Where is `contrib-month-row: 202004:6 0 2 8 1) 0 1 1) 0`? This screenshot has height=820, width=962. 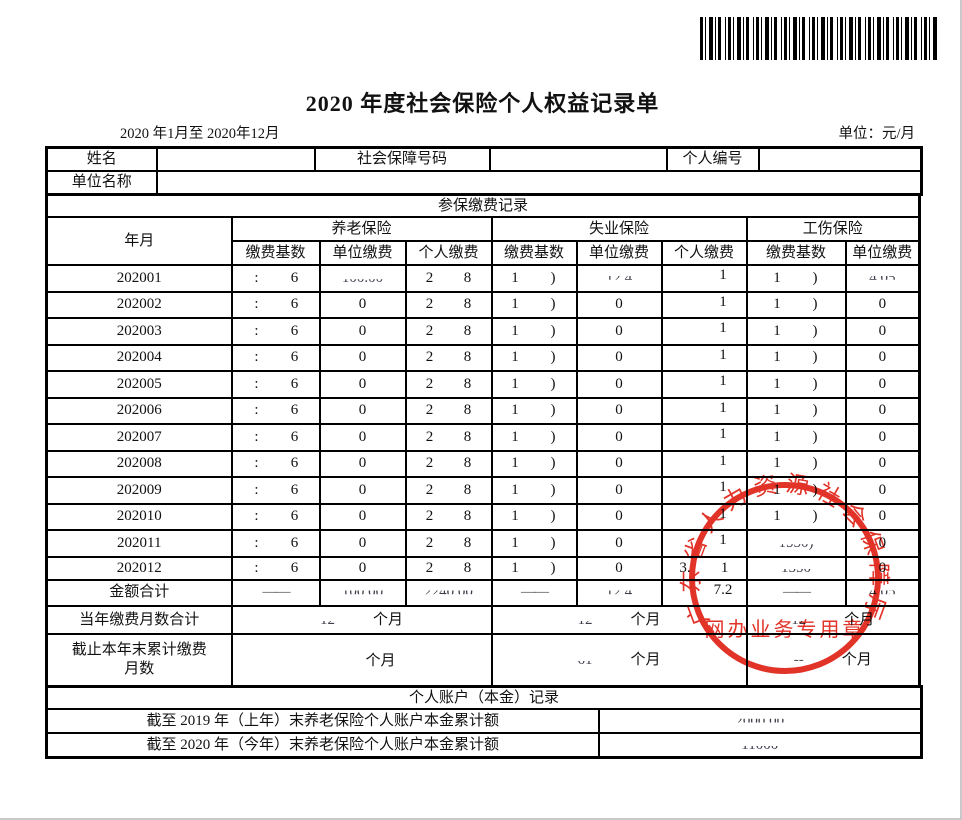
contrib-month-row: 202004:6 0 2 8 1) 0 1 1) 0 is located at coordinates (483, 357).